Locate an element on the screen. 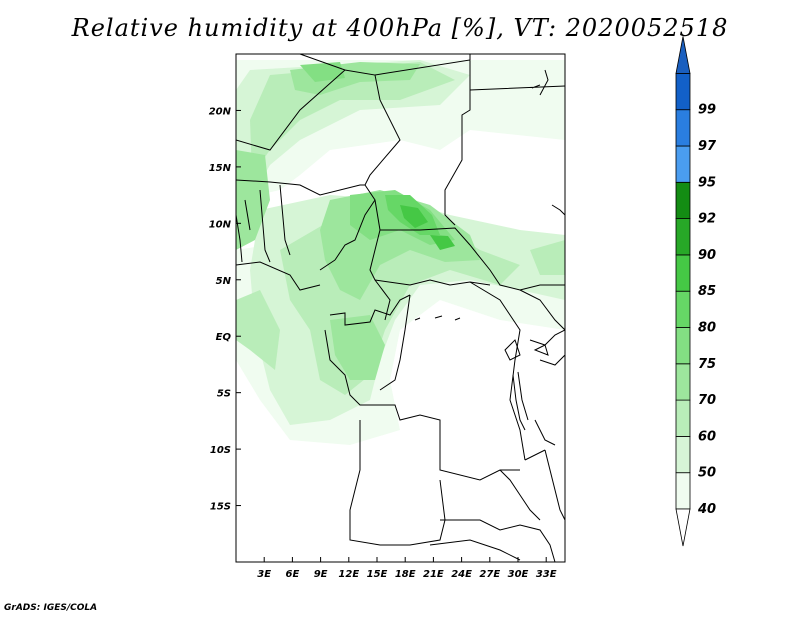 This screenshot has height=618, width=800. colorbar-label: 99 is located at coordinates (707, 110).